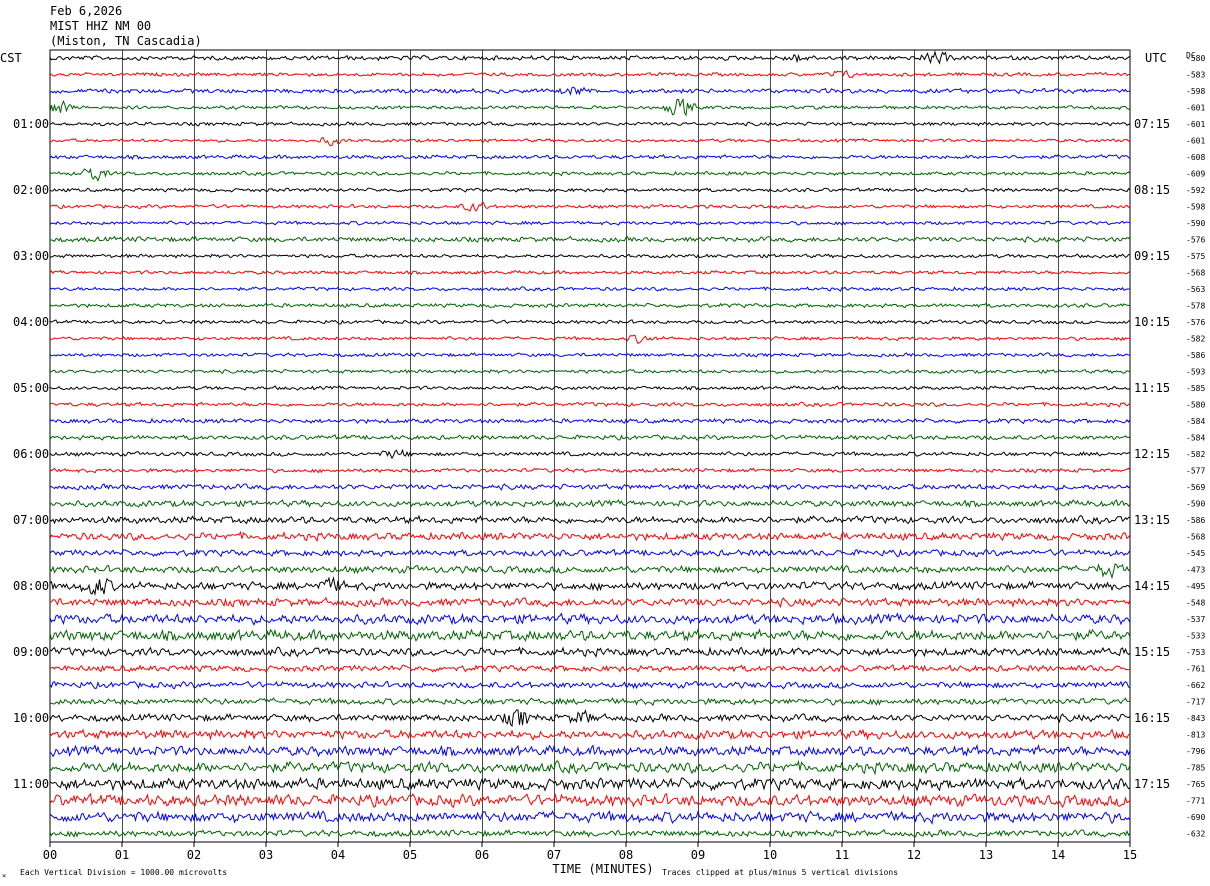 The image size is (1210, 886). Describe the element at coordinates (1195, 834) in the screenshot. I see `dc-offset-label: -632` at that location.